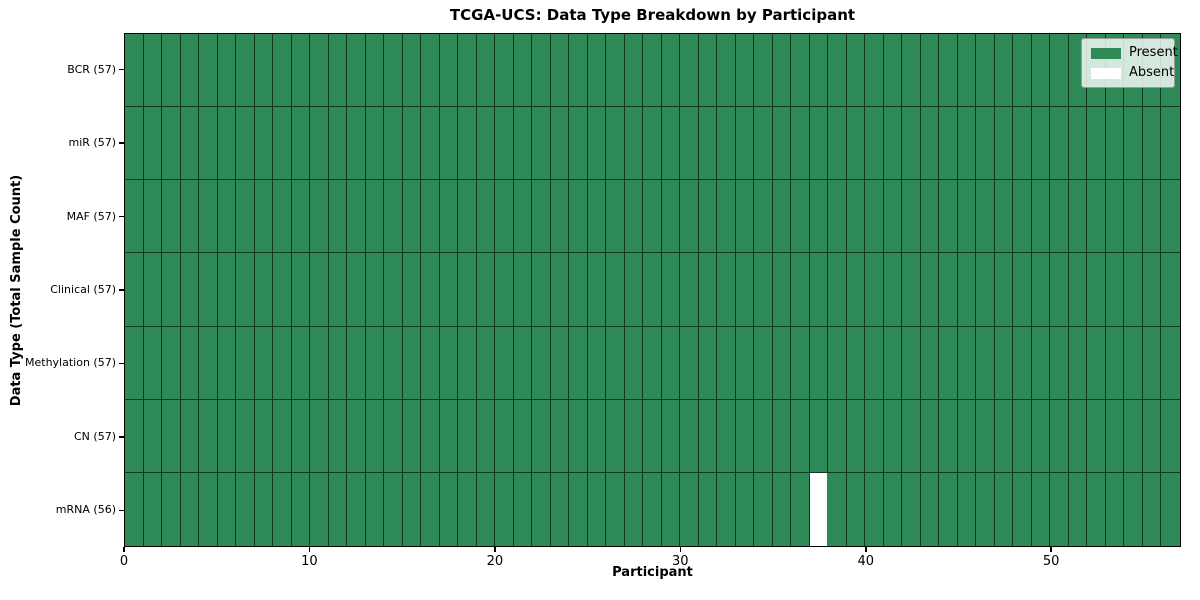 This screenshot has height=600, width=1200. Describe the element at coordinates (652, 572) in the screenshot. I see `x-axis-label: Participant` at that location.